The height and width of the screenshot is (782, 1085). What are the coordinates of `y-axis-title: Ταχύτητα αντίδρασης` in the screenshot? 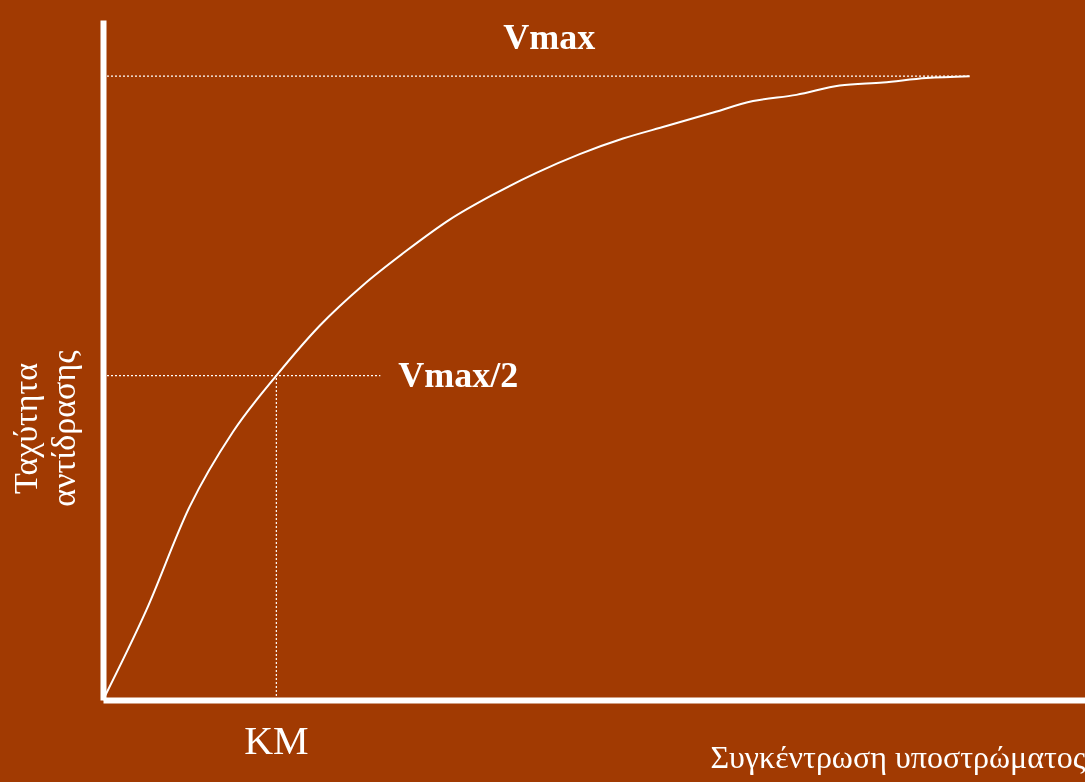 It's located at (44, 428).